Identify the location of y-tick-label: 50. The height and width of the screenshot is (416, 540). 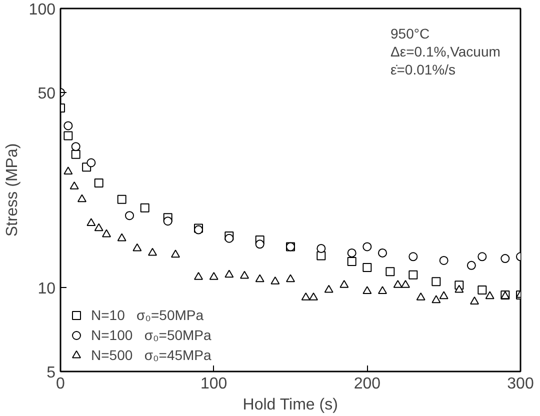
(47, 93).